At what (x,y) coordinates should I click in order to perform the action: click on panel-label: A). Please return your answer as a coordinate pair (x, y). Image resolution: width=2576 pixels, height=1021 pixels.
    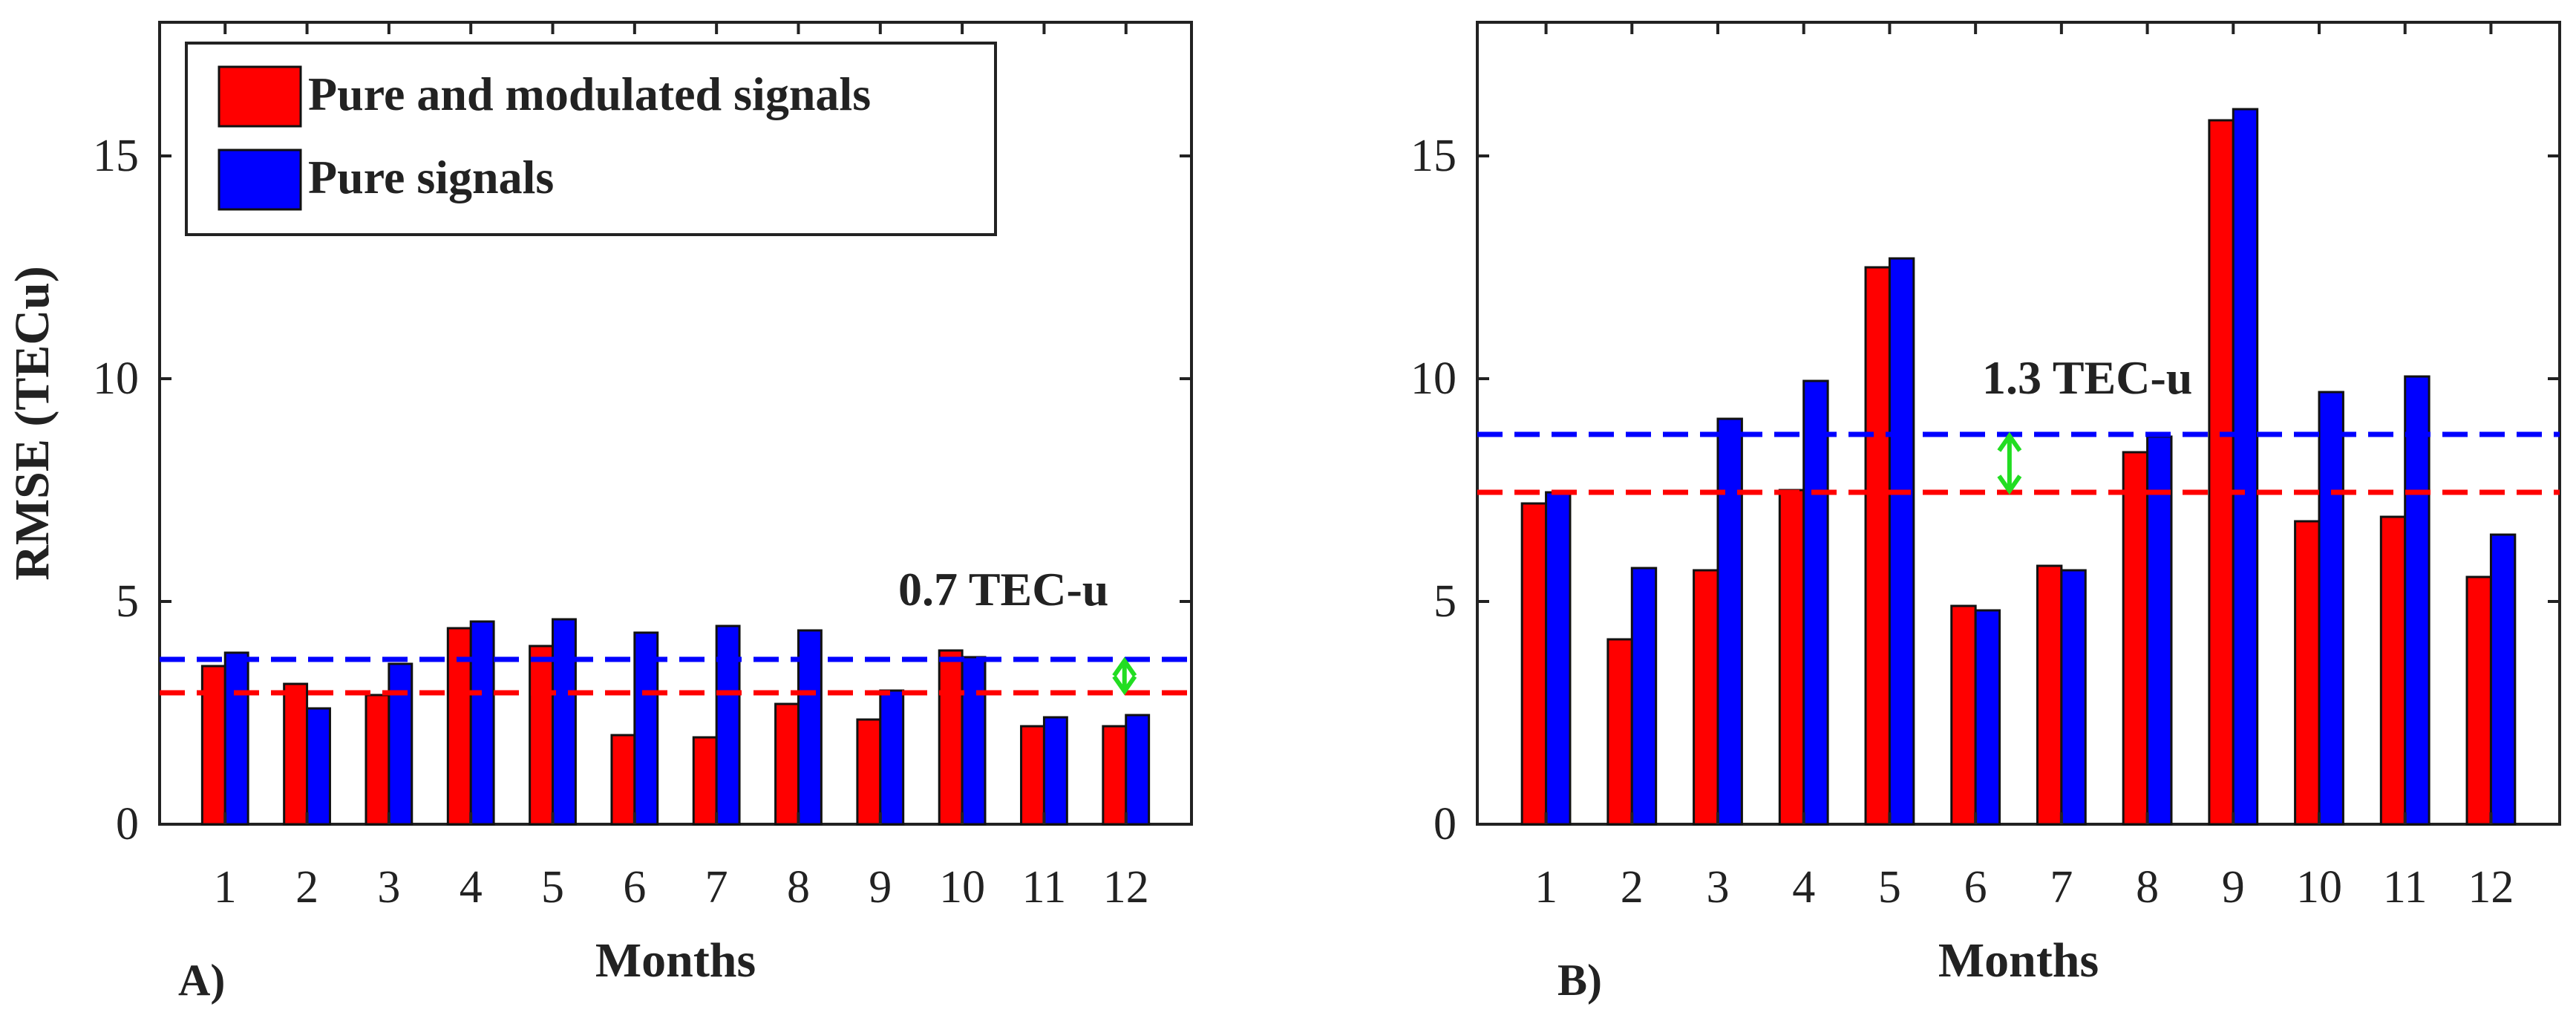
    Looking at the image, I should click on (202, 980).